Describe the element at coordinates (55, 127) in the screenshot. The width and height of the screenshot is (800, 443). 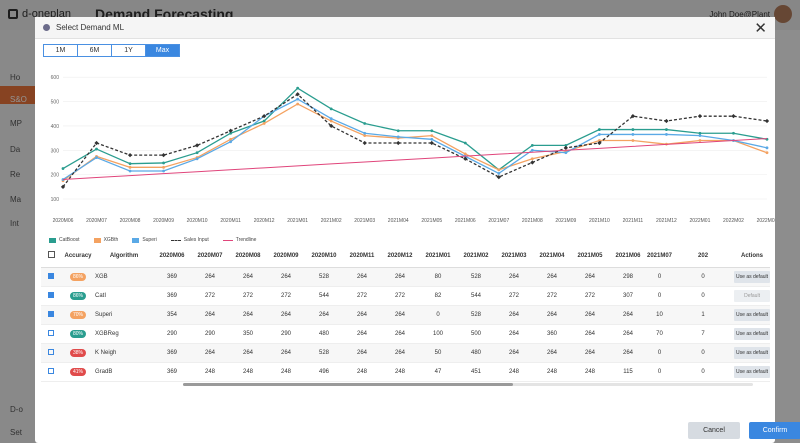
I see `y-tick-label: 400` at that location.